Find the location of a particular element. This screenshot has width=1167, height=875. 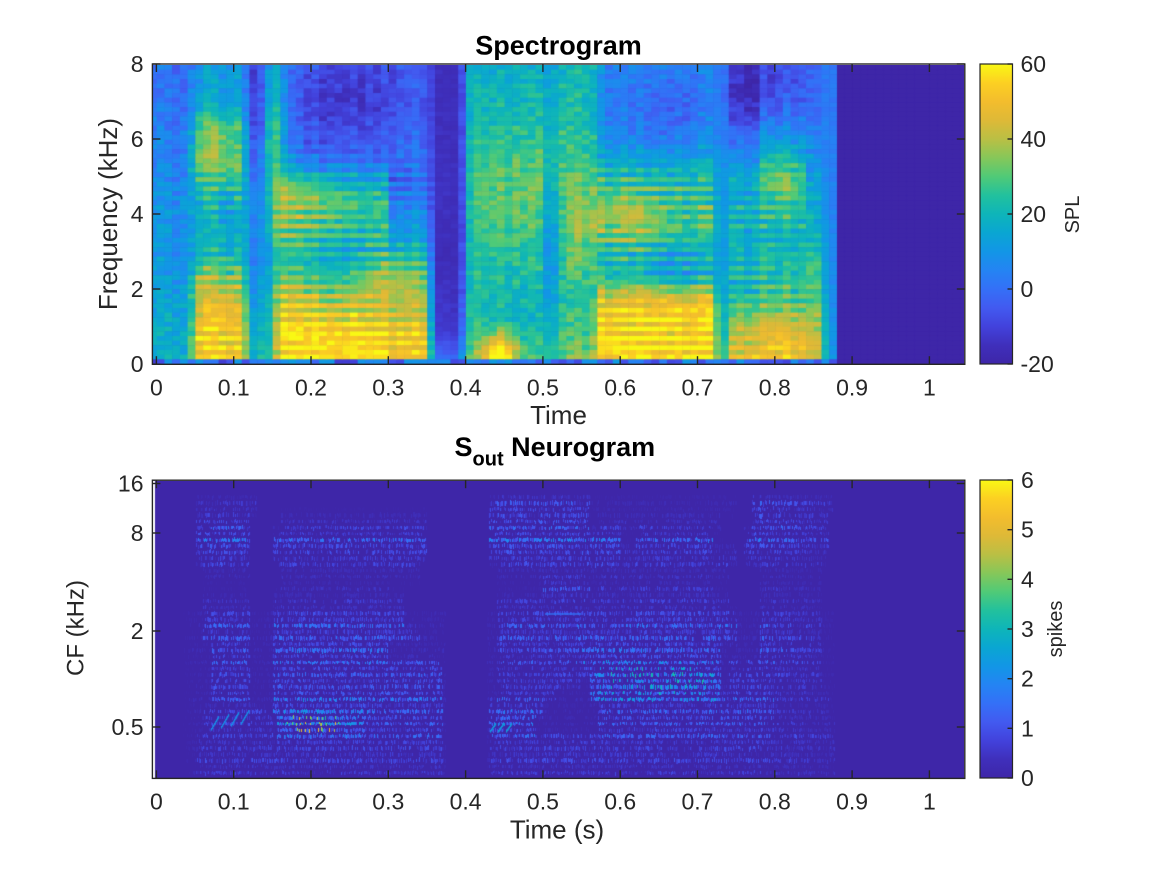

svg-text: SPL is located at coordinates (1073, 215).